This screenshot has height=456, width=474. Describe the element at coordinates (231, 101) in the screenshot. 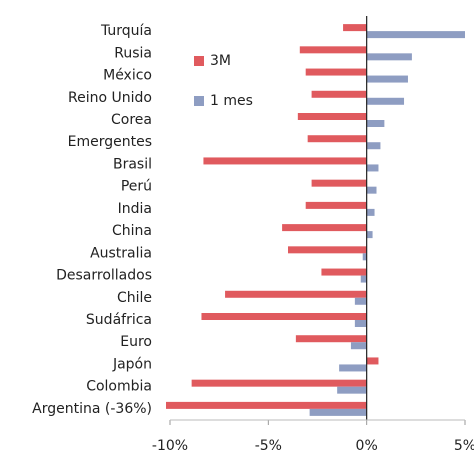

I see `legend-label: 1 mes` at that location.